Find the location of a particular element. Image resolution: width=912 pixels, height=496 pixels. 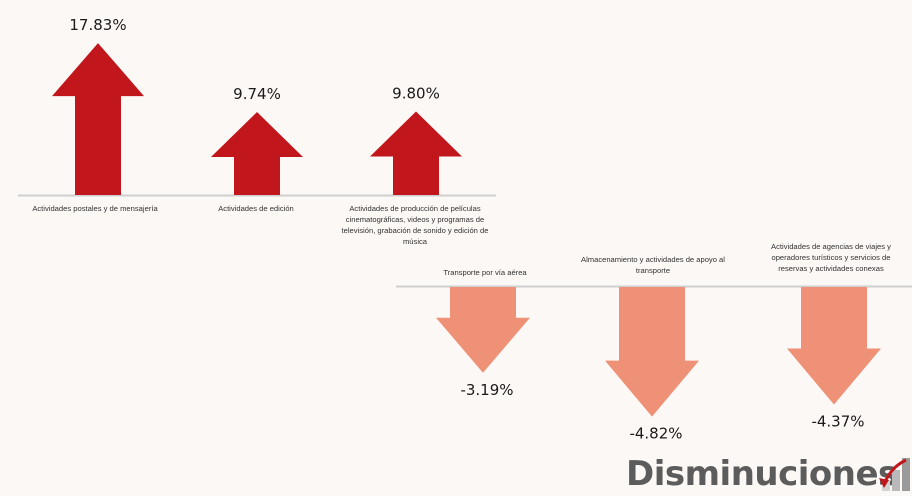

increase-arrow-peliculas is located at coordinates (416, 153).